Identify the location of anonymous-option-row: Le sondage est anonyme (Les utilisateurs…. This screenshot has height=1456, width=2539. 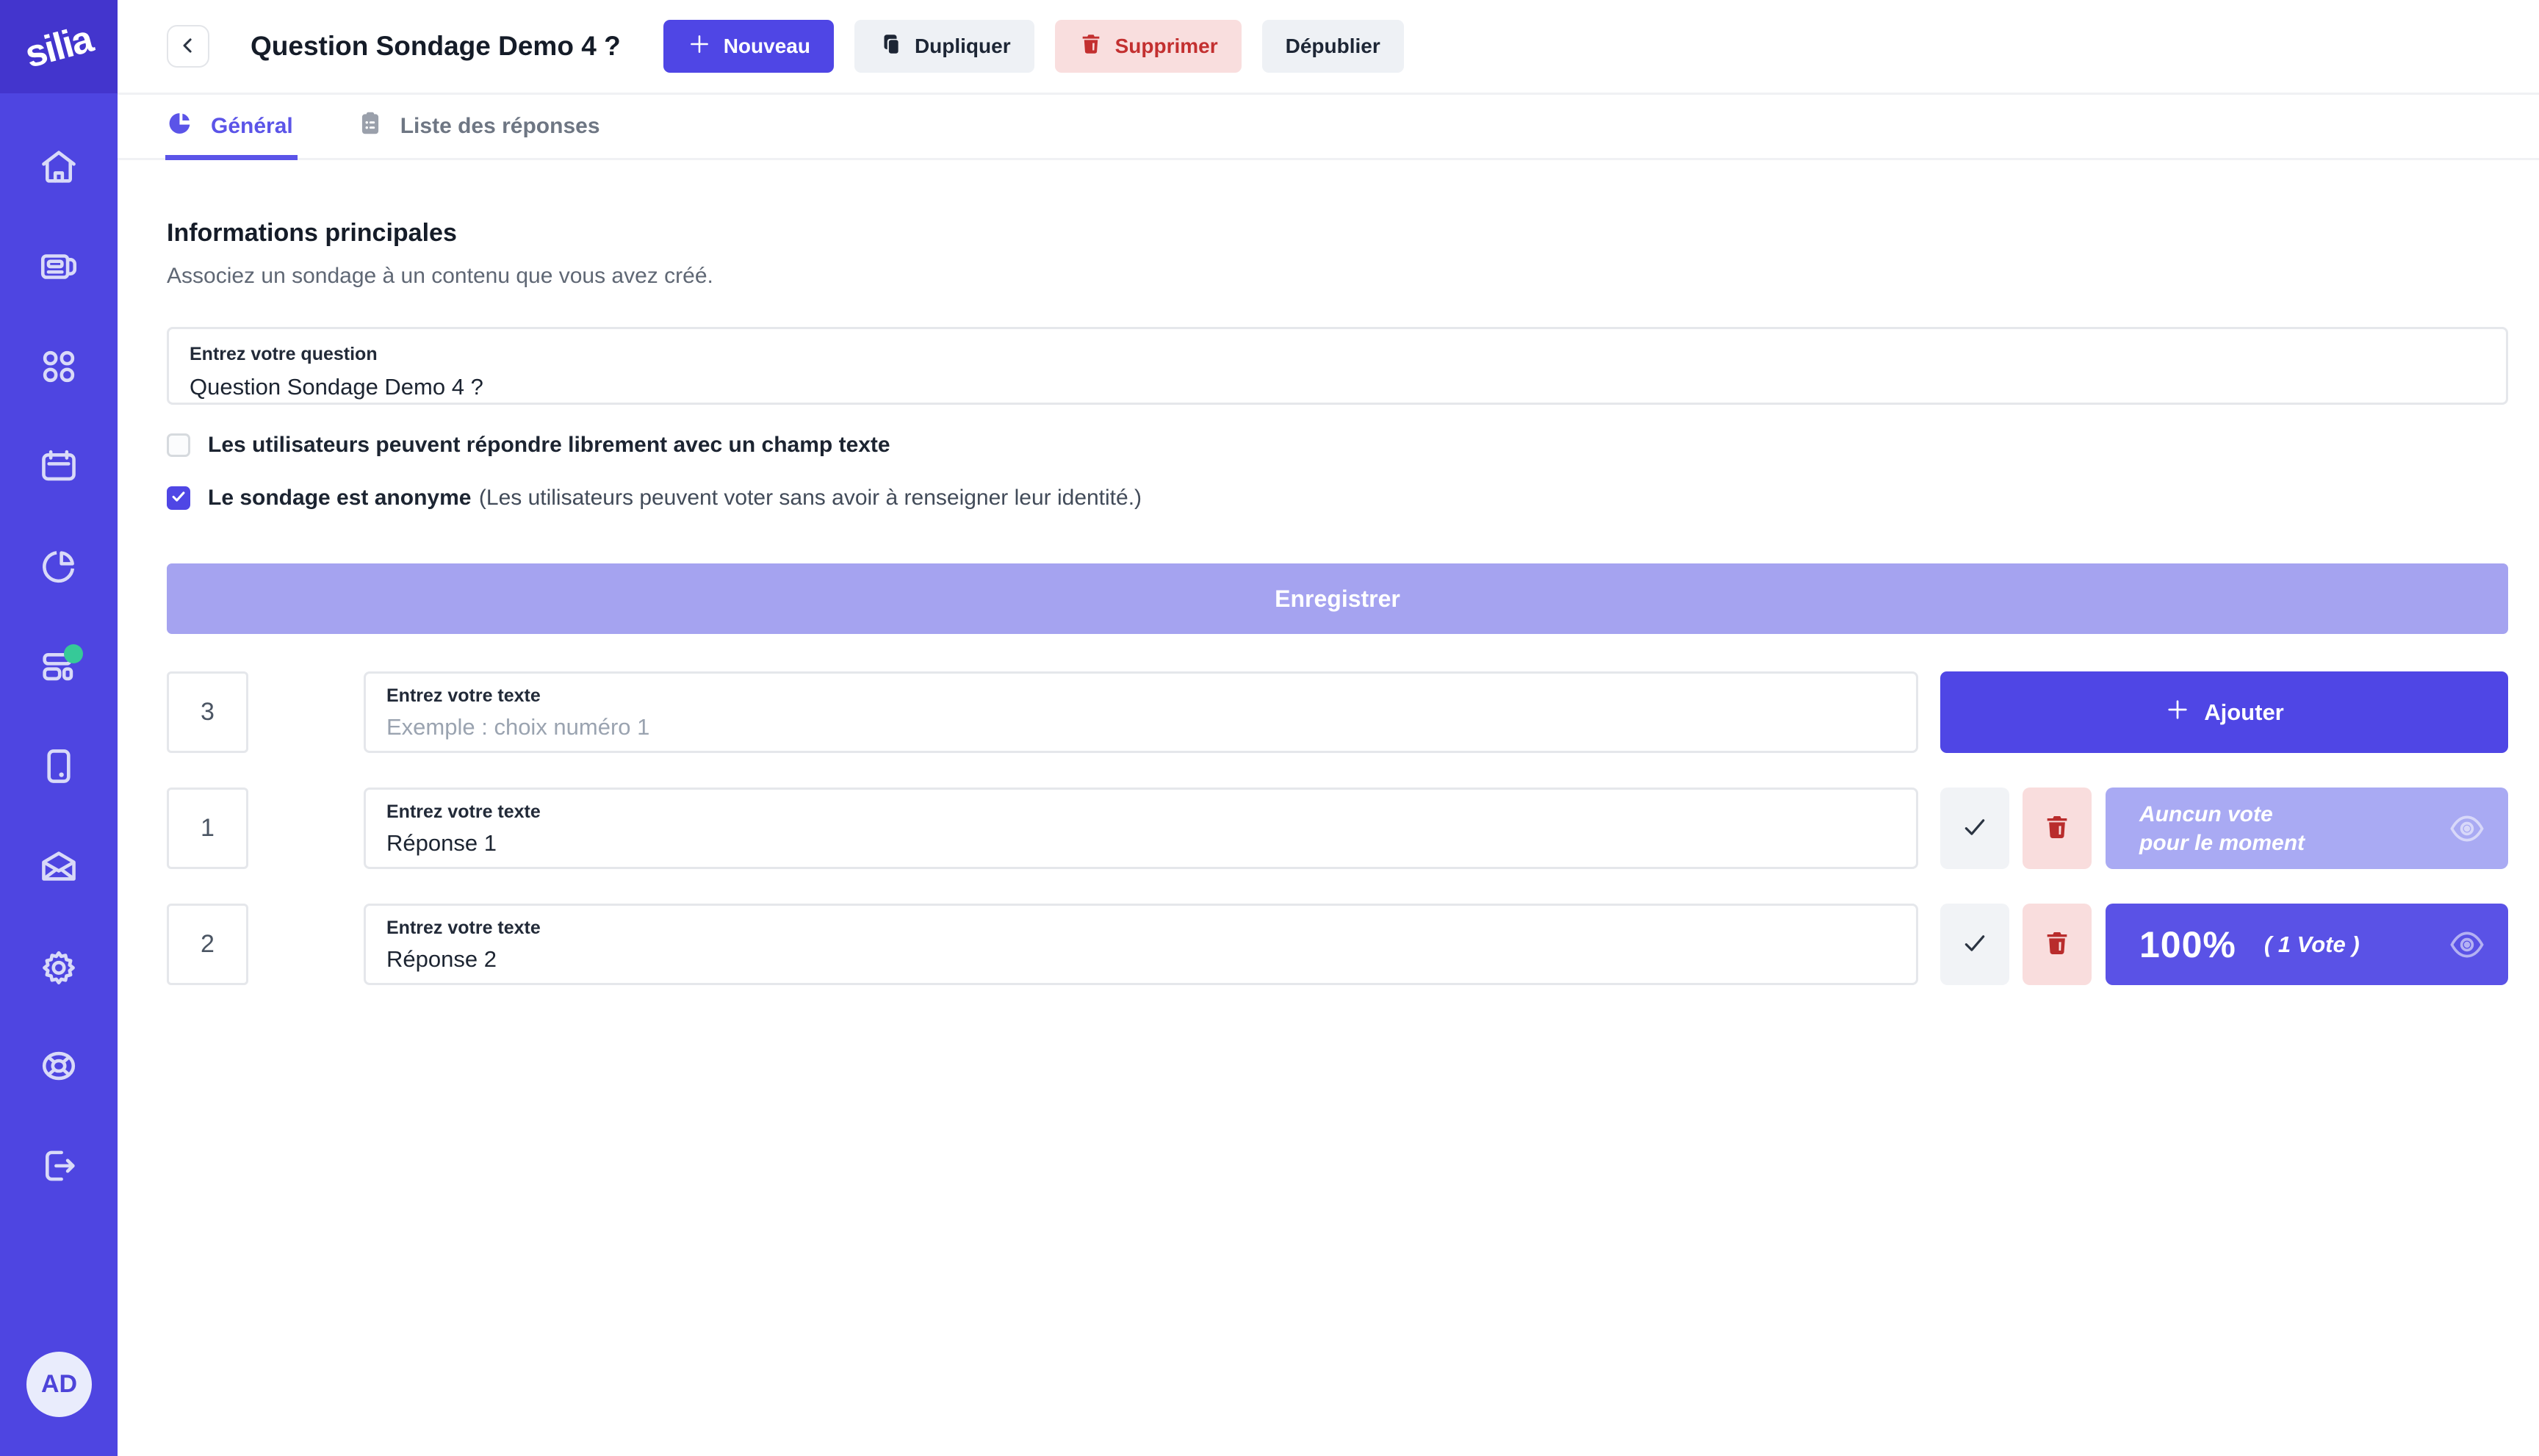
(1337, 499).